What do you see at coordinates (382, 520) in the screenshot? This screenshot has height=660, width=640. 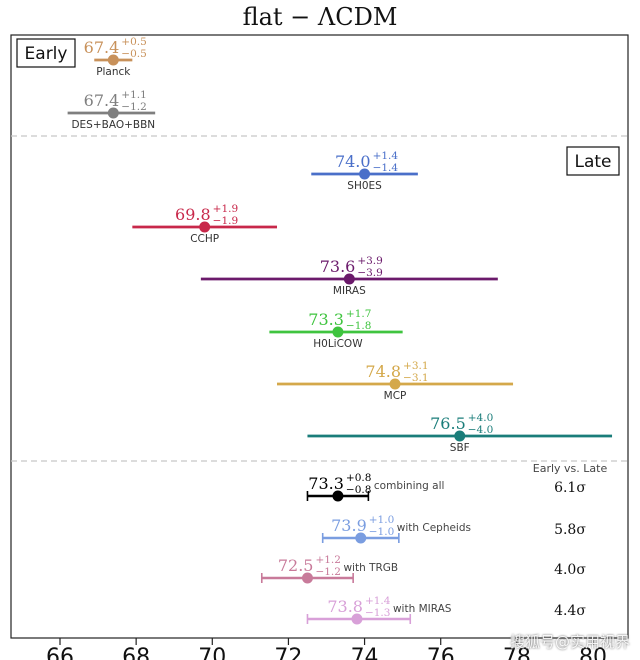 I see `plus-error-with_cepheids: +1.0` at bounding box center [382, 520].